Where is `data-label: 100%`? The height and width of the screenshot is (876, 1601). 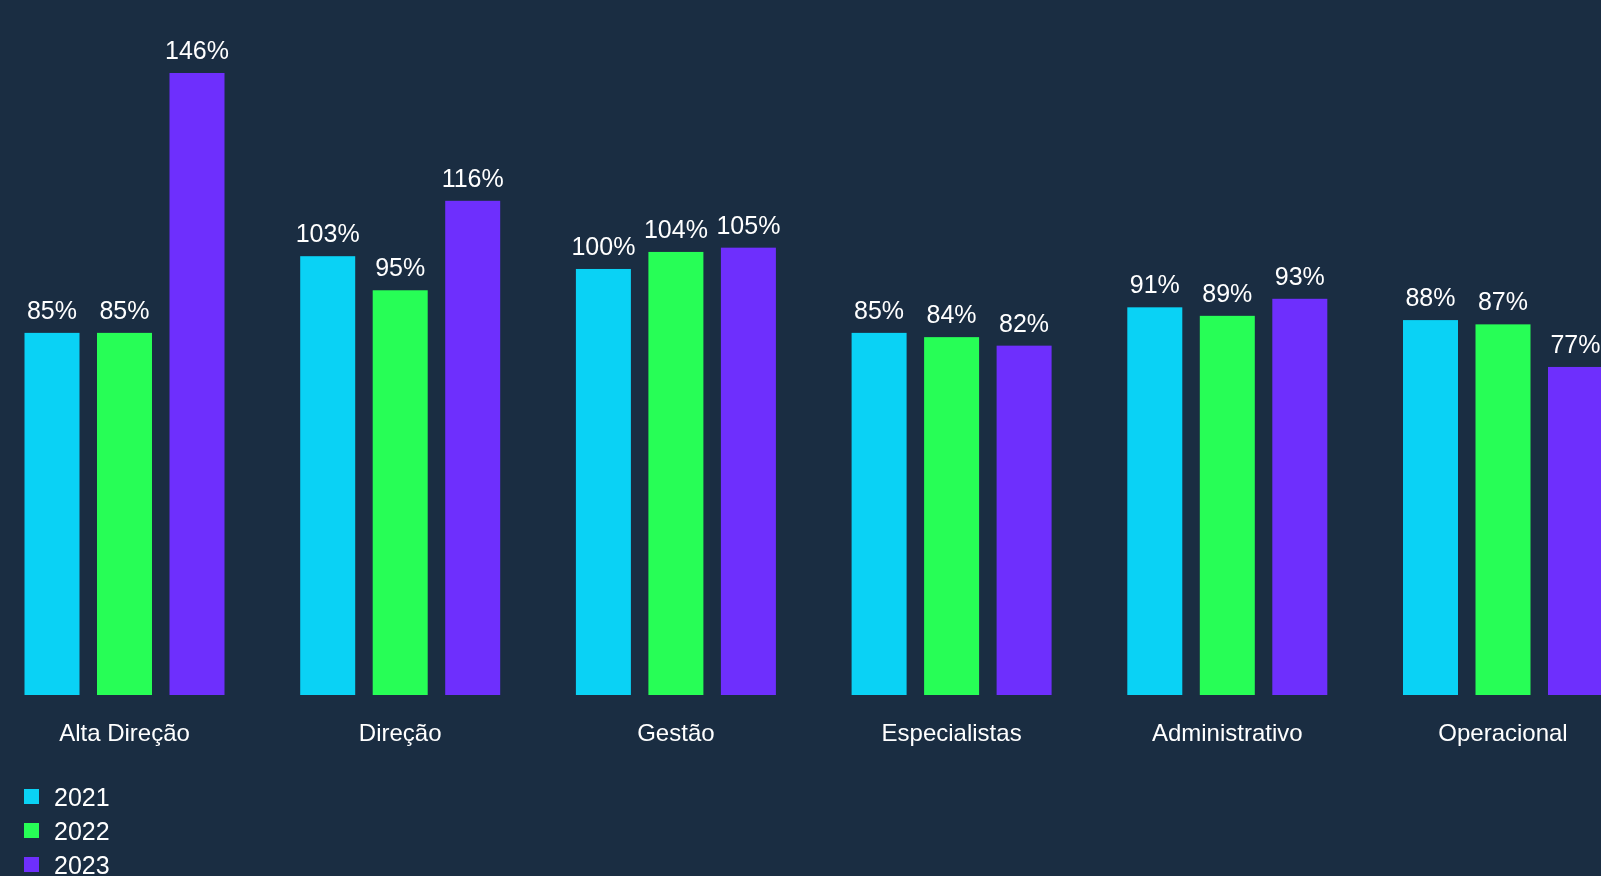 data-label: 100% is located at coordinates (603, 245).